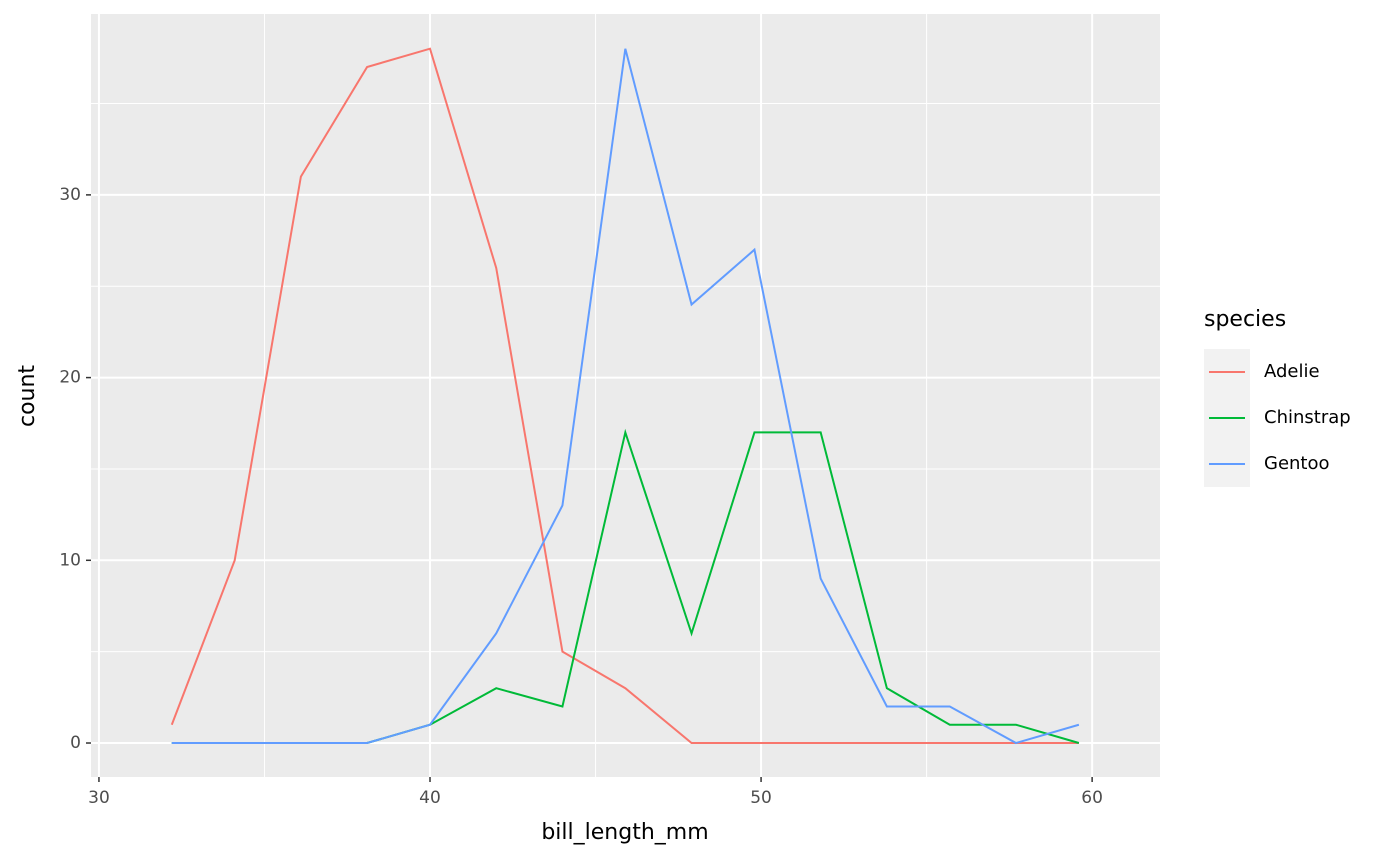  I want to click on y-tick-label: 20, so click(70, 378).